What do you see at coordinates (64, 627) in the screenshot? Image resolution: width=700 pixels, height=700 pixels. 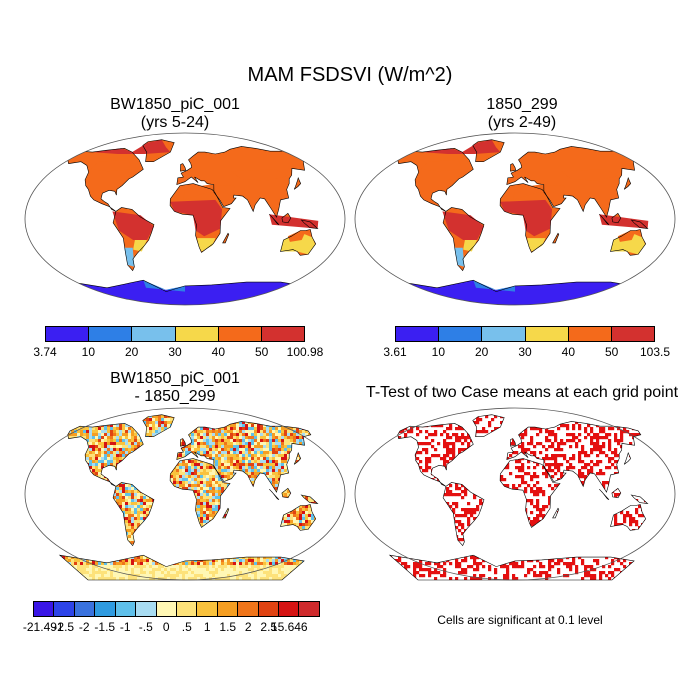 I see `difference-colorbar-tick-label: -2.5` at bounding box center [64, 627].